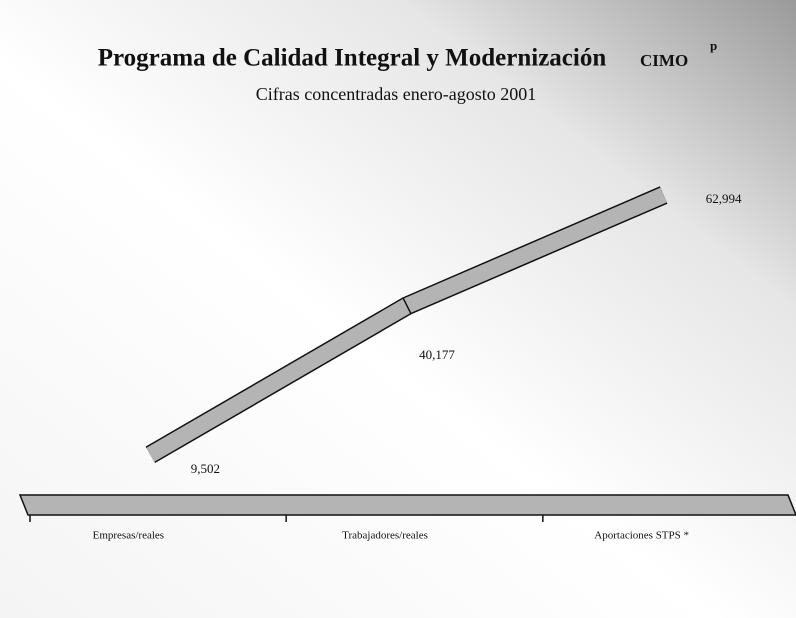  What do you see at coordinates (128, 536) in the screenshot?
I see `x-tick-label: Empresas/reales` at bounding box center [128, 536].